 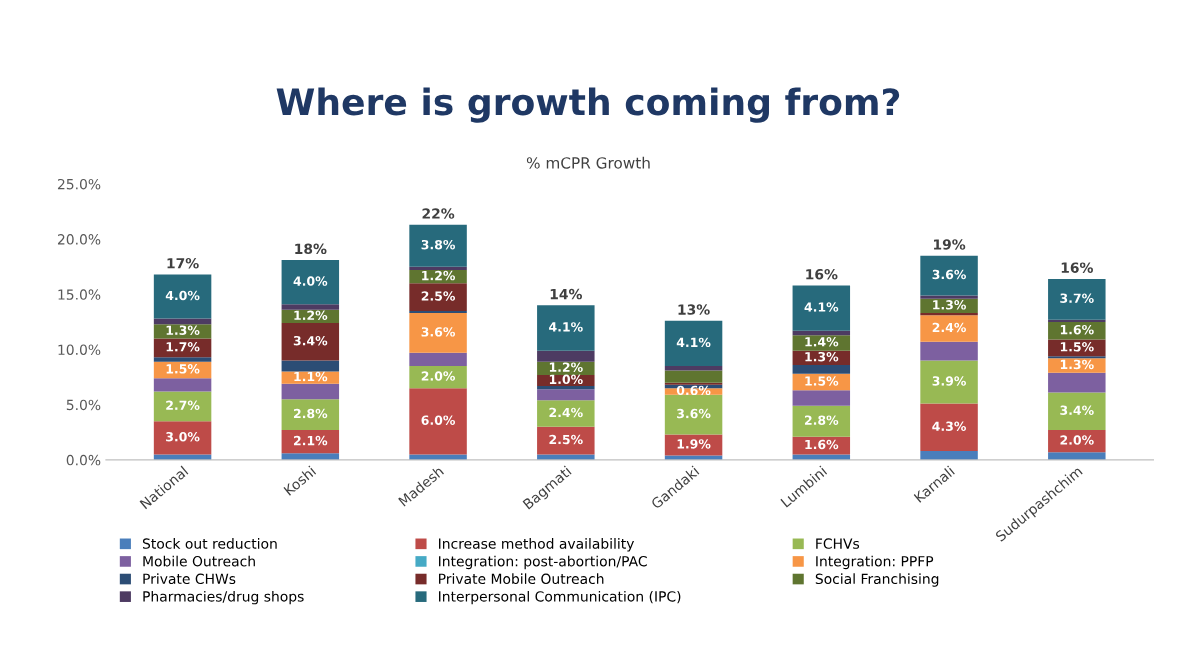 I want to click on y-tick-label: 0.0%, so click(x=83, y=460).